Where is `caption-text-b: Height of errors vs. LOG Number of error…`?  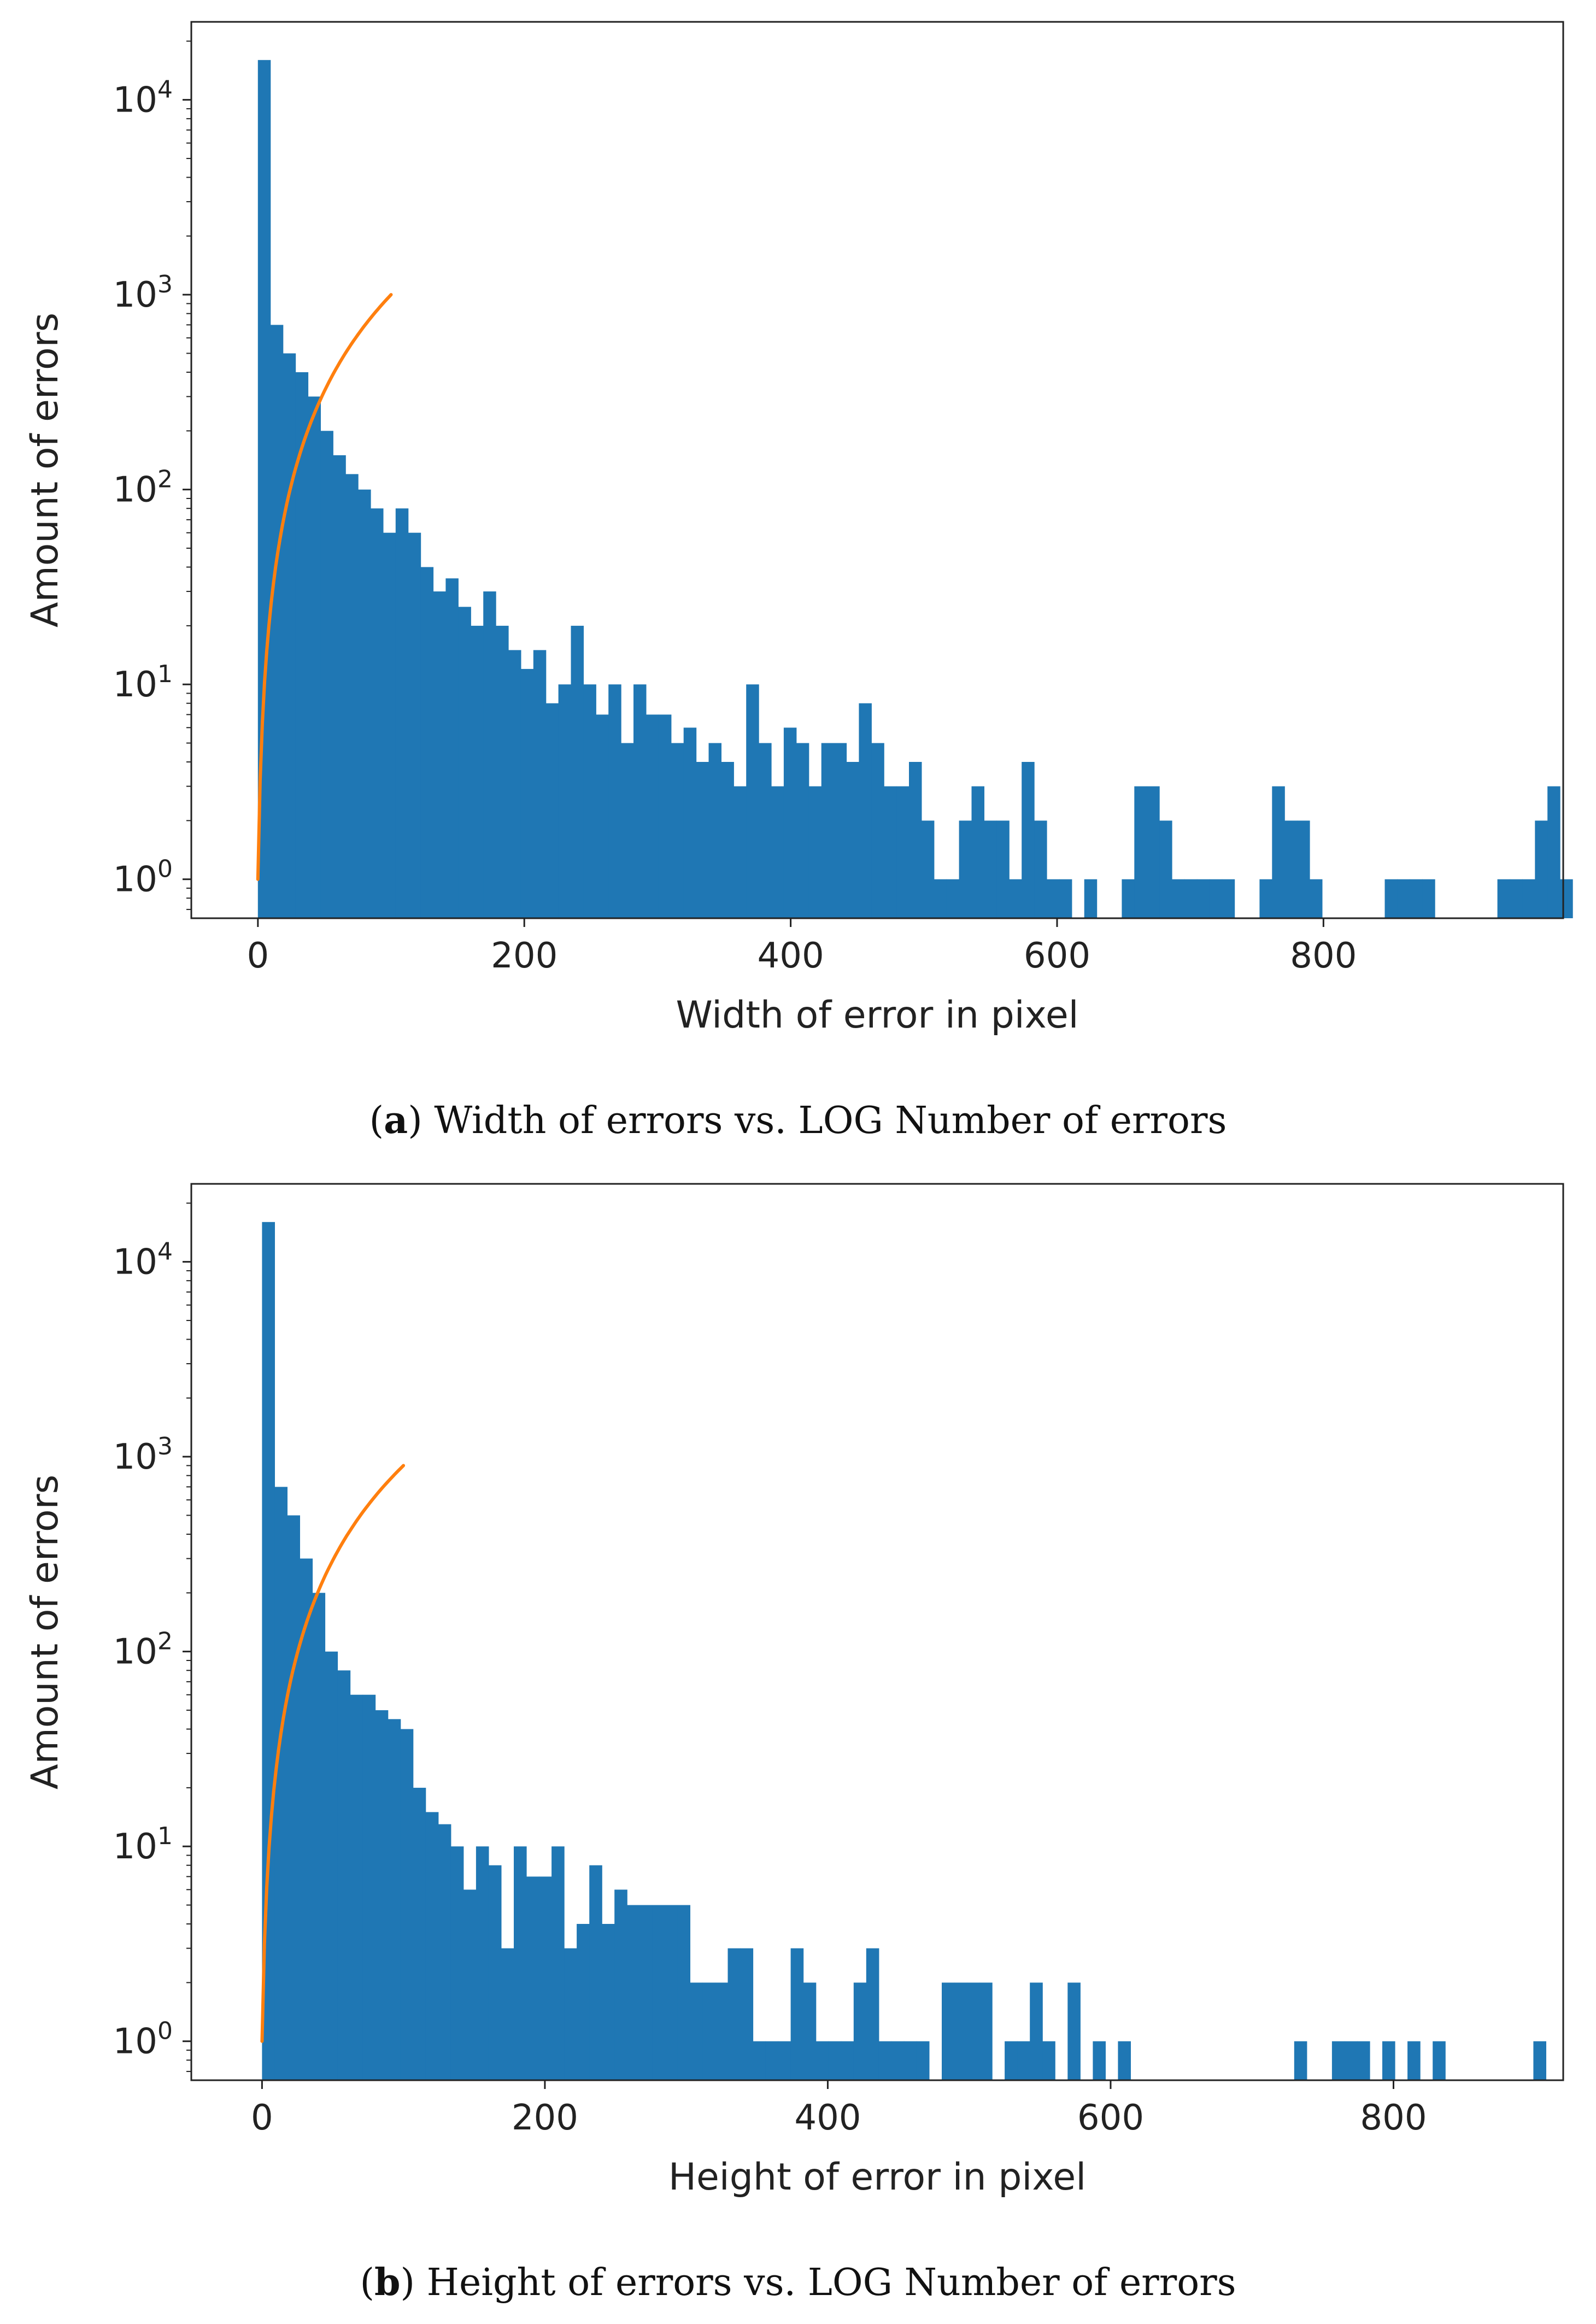
caption-text-b: Height of errors vs. LOG Number of error… is located at coordinates (825, 2282).